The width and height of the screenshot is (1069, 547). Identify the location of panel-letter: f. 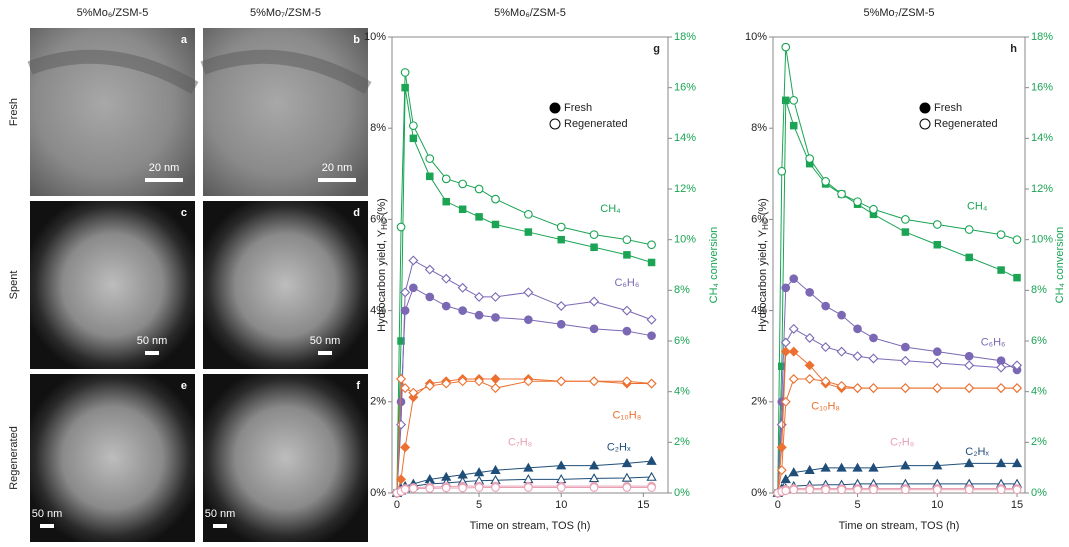
(358, 386).